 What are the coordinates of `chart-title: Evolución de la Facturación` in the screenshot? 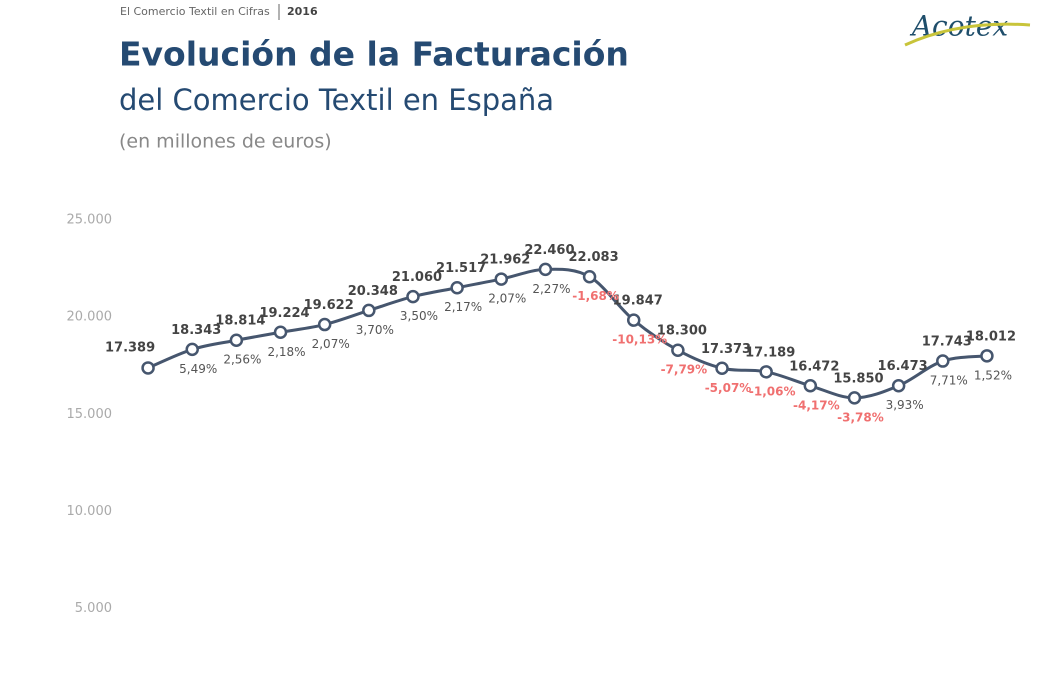 It's located at (374, 54).